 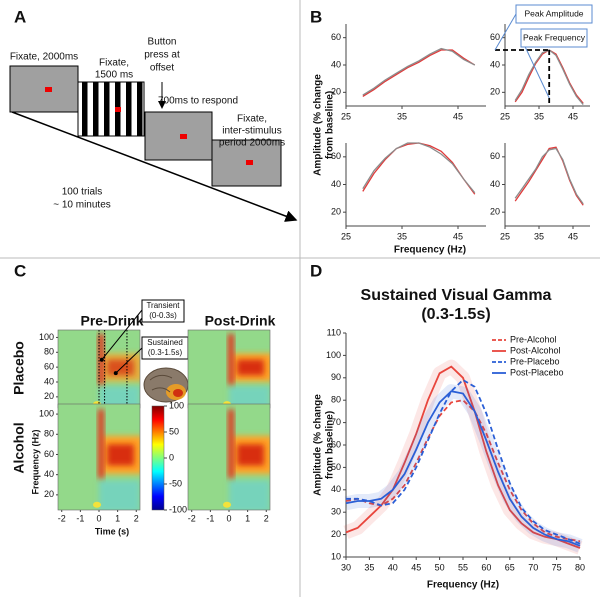 What do you see at coordinates (171, 457) in the screenshot?
I see `colorbar-tick-label: 0` at bounding box center [171, 457].